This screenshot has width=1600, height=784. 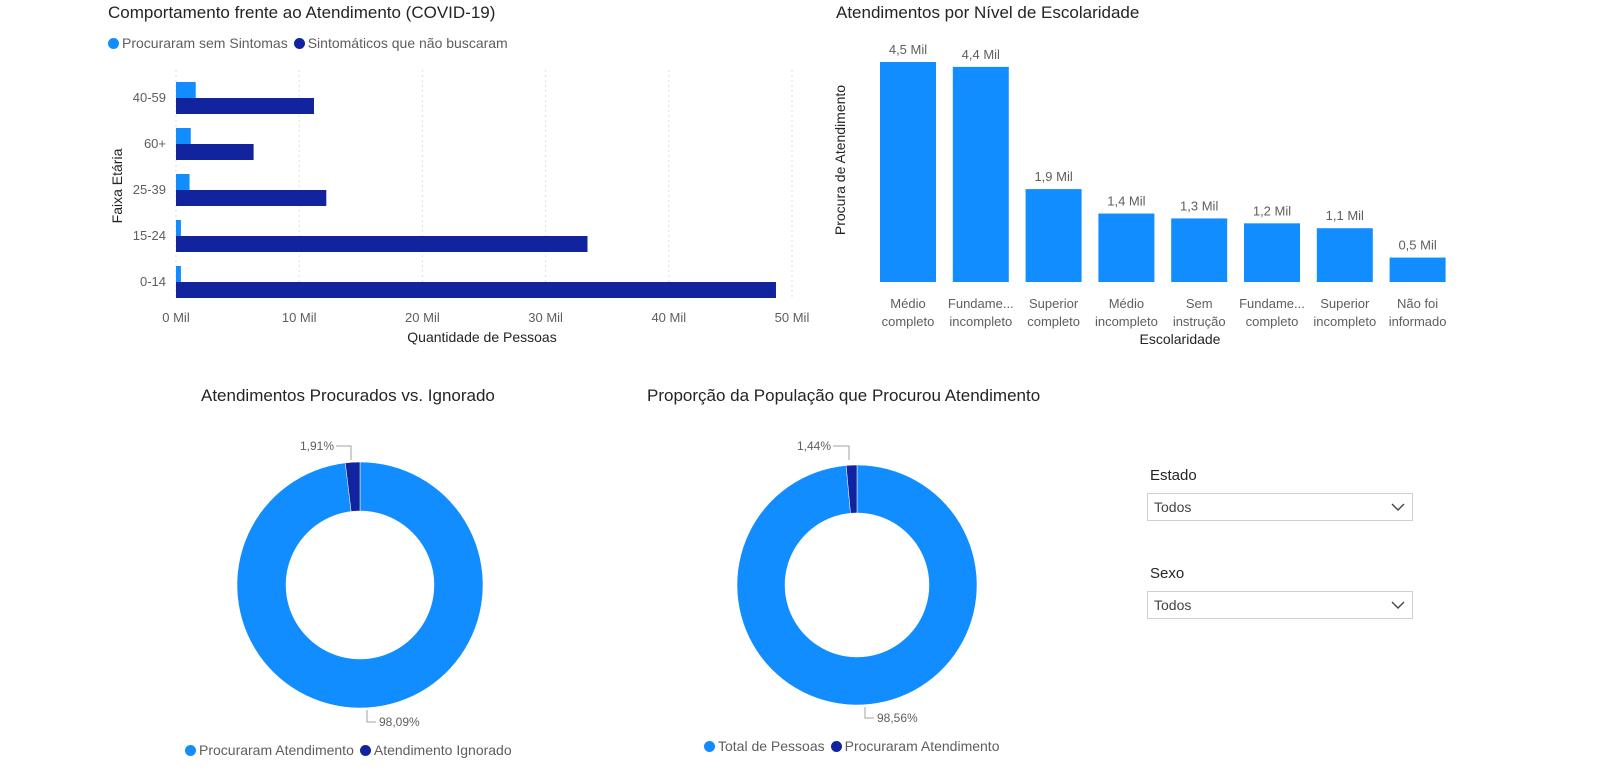 What do you see at coordinates (668, 317) in the screenshot?
I see `x-tick-label: 40 Mil` at bounding box center [668, 317].